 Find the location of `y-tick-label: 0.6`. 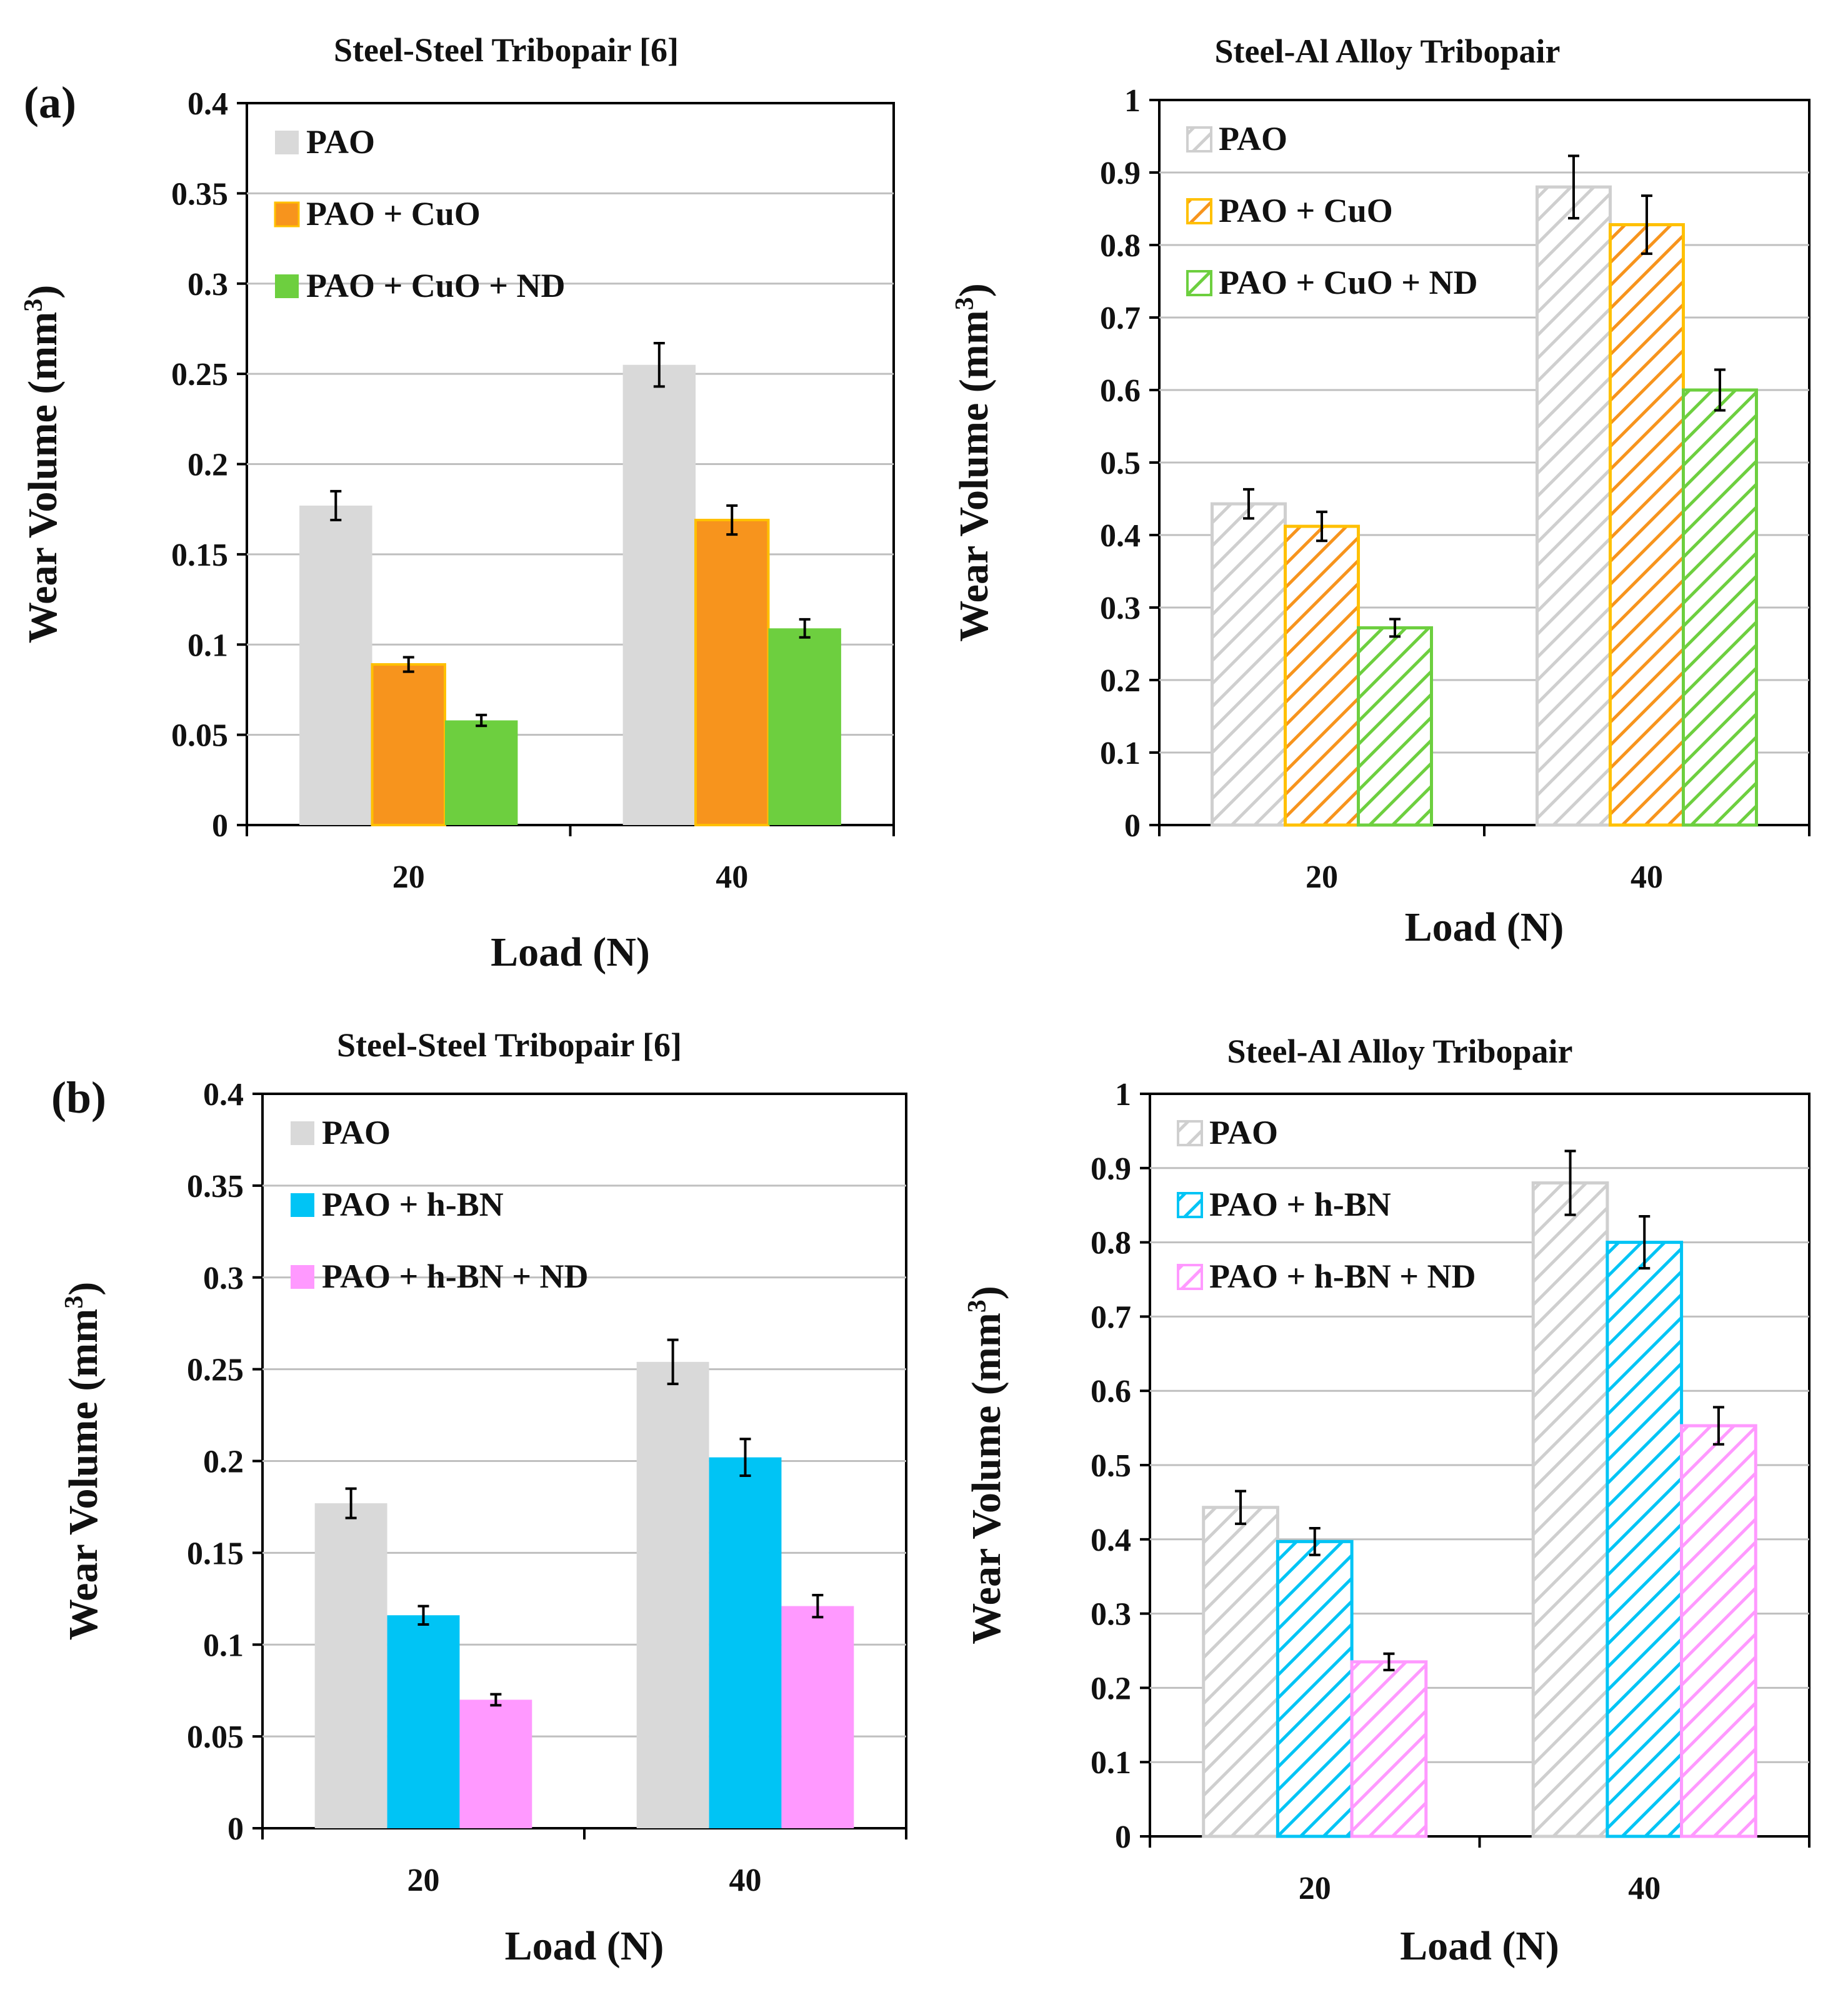

y-tick-label: 0.6 is located at coordinates (1120, 391).